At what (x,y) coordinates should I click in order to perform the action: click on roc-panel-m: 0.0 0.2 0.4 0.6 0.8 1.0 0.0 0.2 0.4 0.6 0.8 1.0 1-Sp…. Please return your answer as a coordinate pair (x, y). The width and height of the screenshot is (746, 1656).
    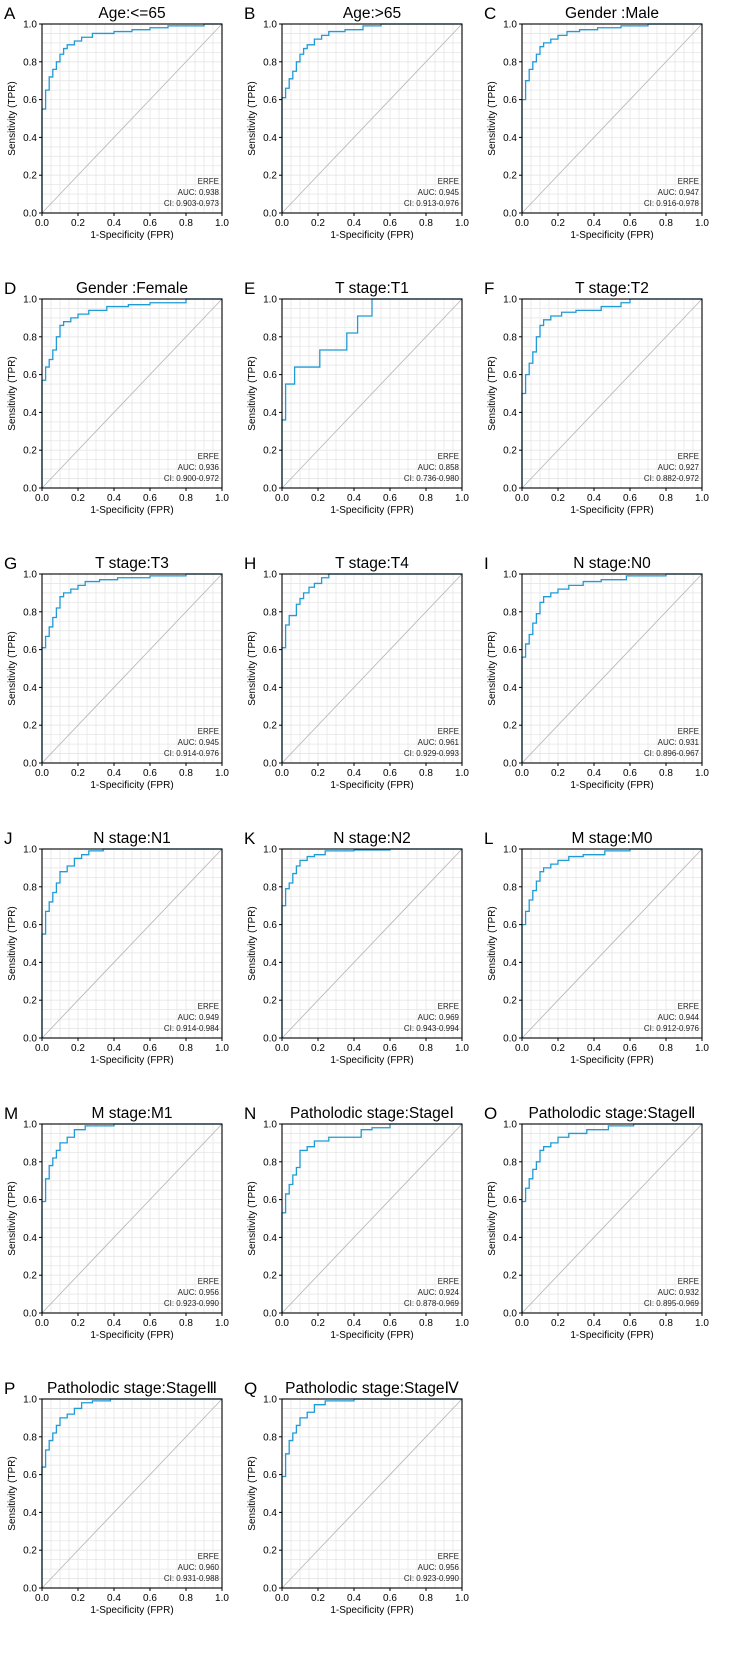
    Looking at the image, I should click on (120, 1240).